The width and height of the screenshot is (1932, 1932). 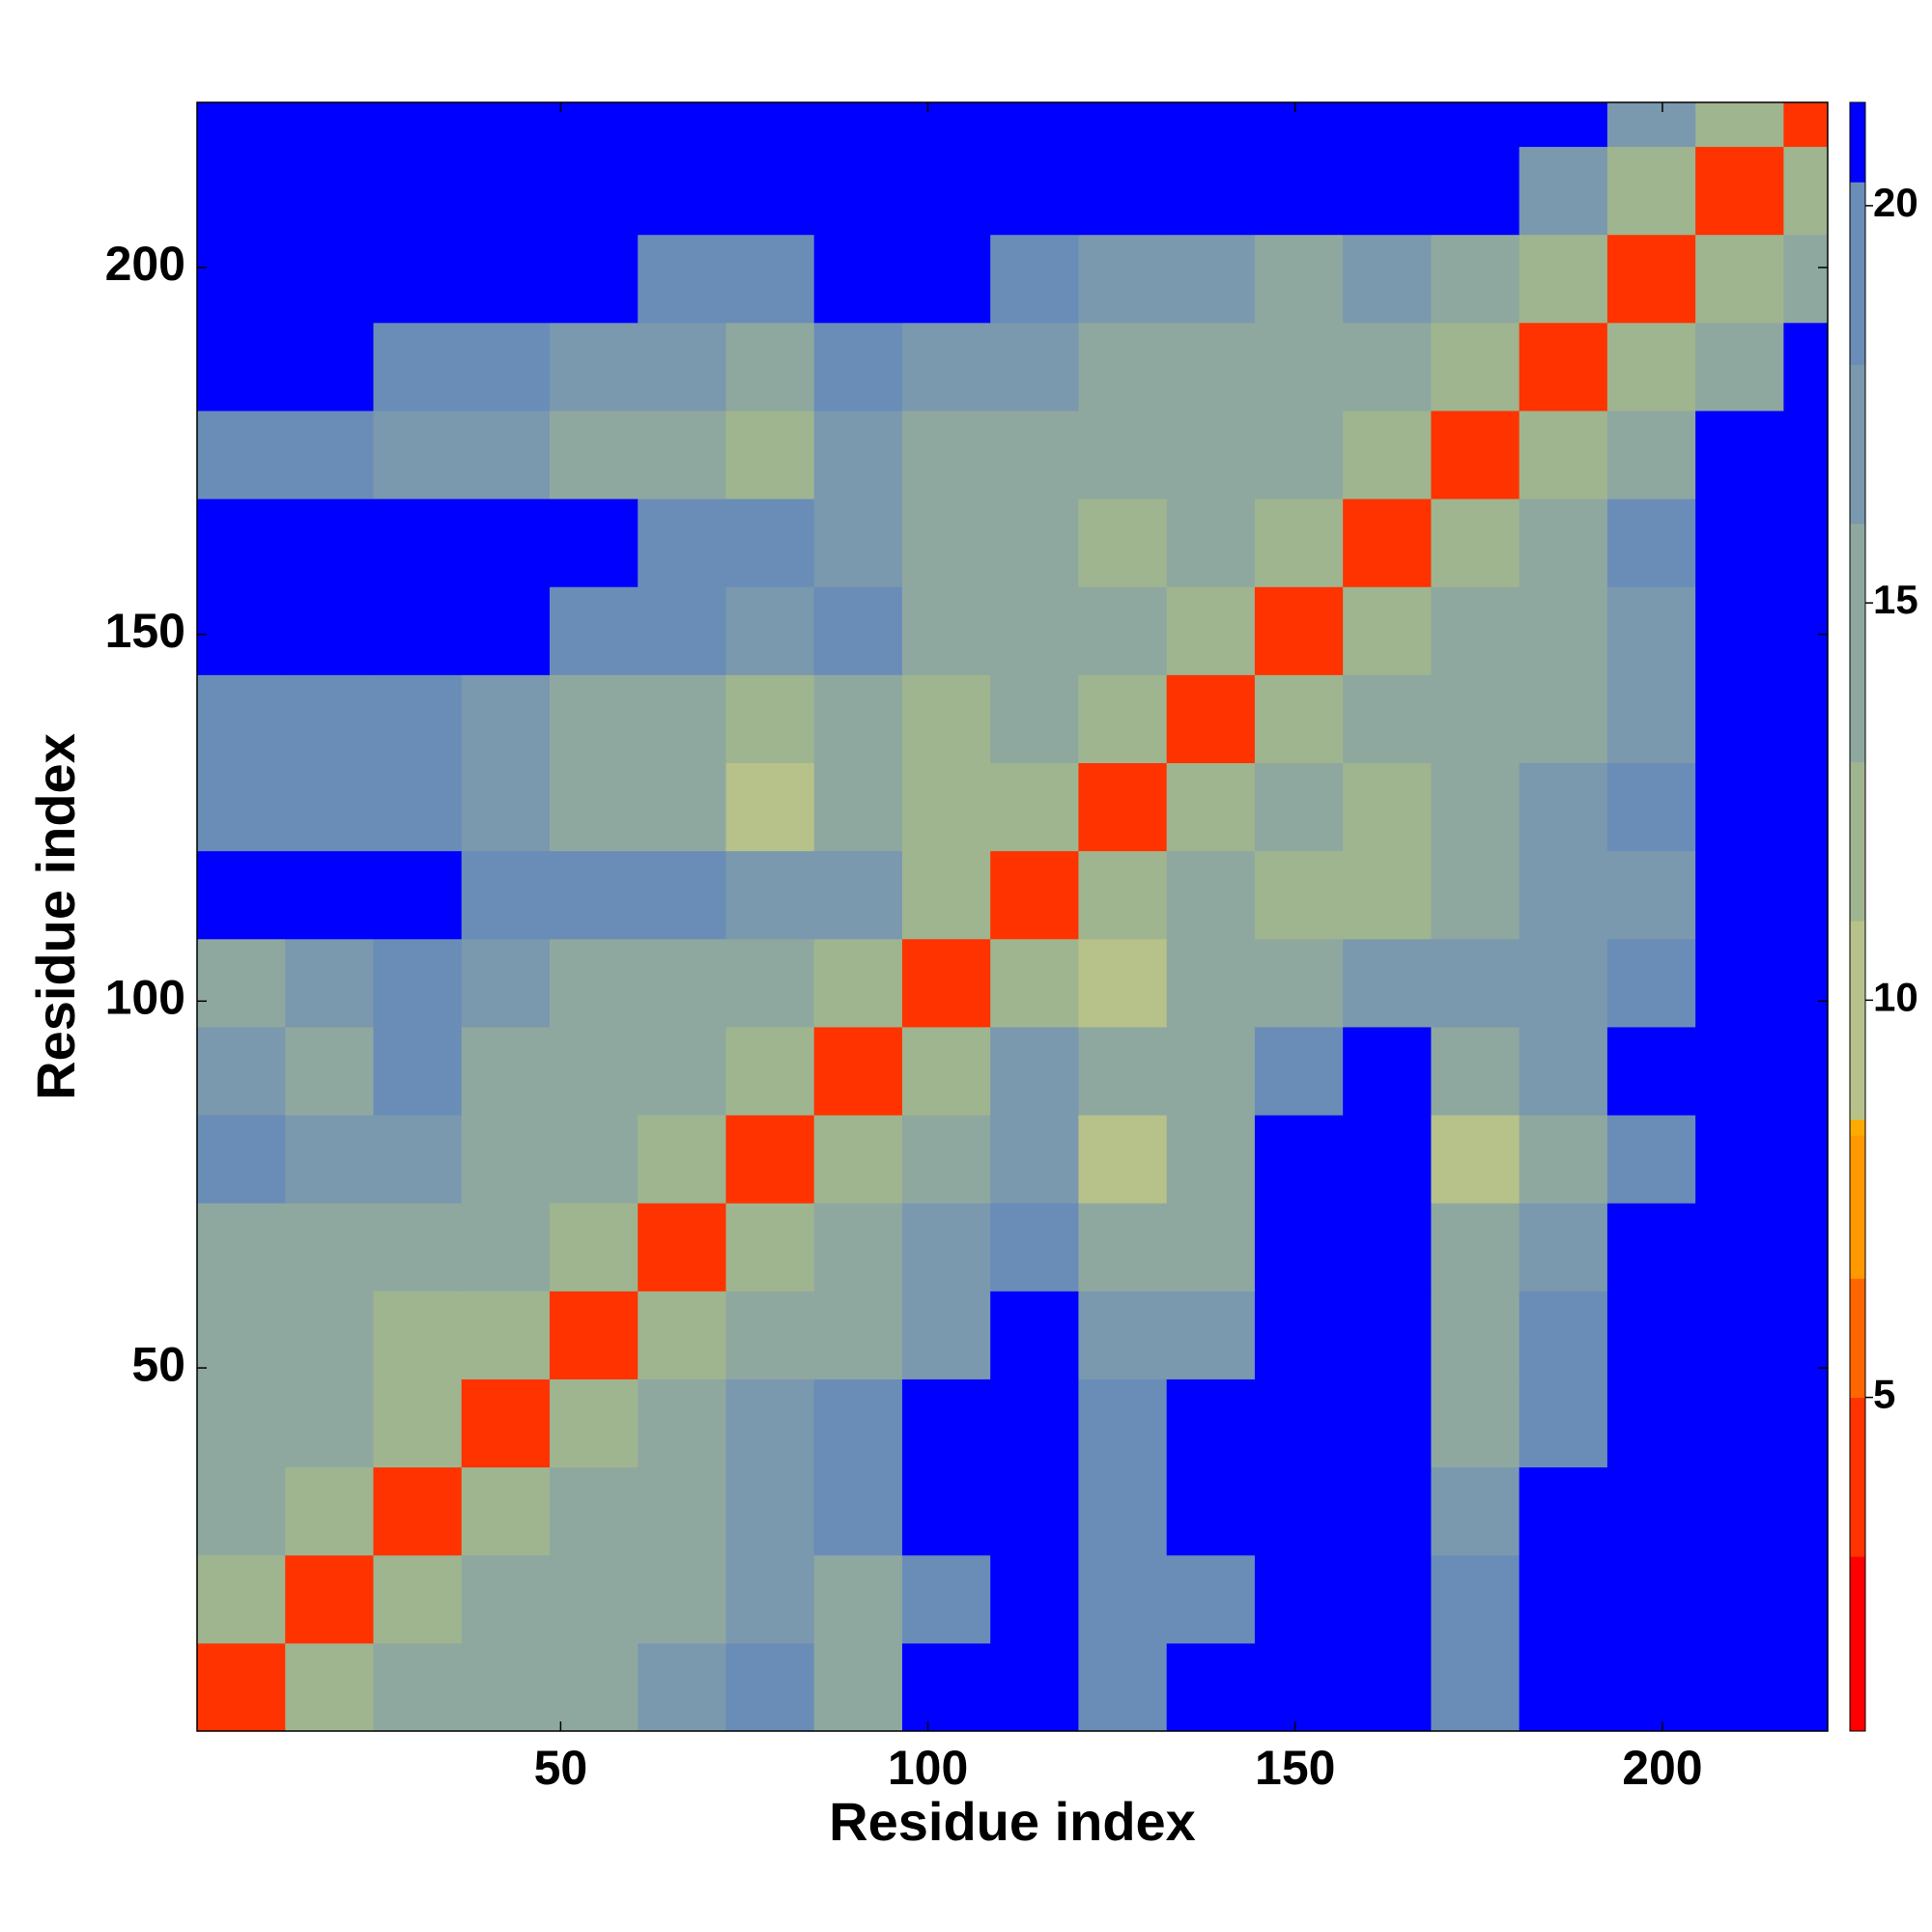 What do you see at coordinates (55, 916) in the screenshot?
I see `y-axis-title: Residue index` at bounding box center [55, 916].